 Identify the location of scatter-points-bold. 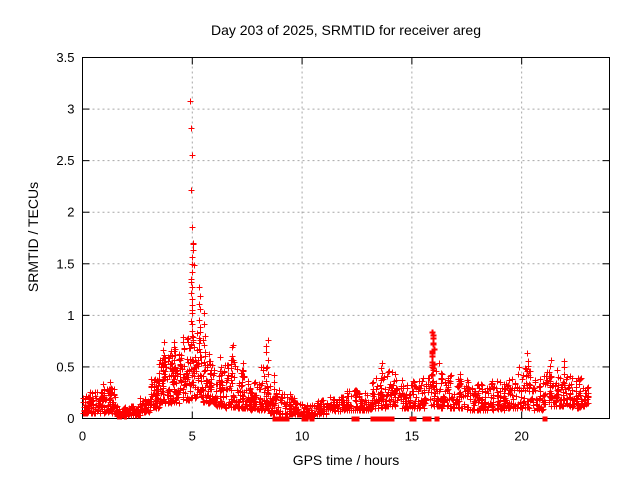
(433, 354).